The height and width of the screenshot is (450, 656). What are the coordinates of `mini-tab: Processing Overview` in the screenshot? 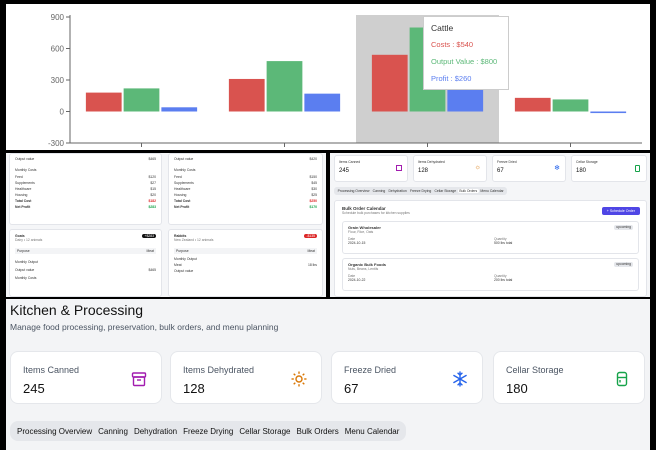 It's located at (353, 191).